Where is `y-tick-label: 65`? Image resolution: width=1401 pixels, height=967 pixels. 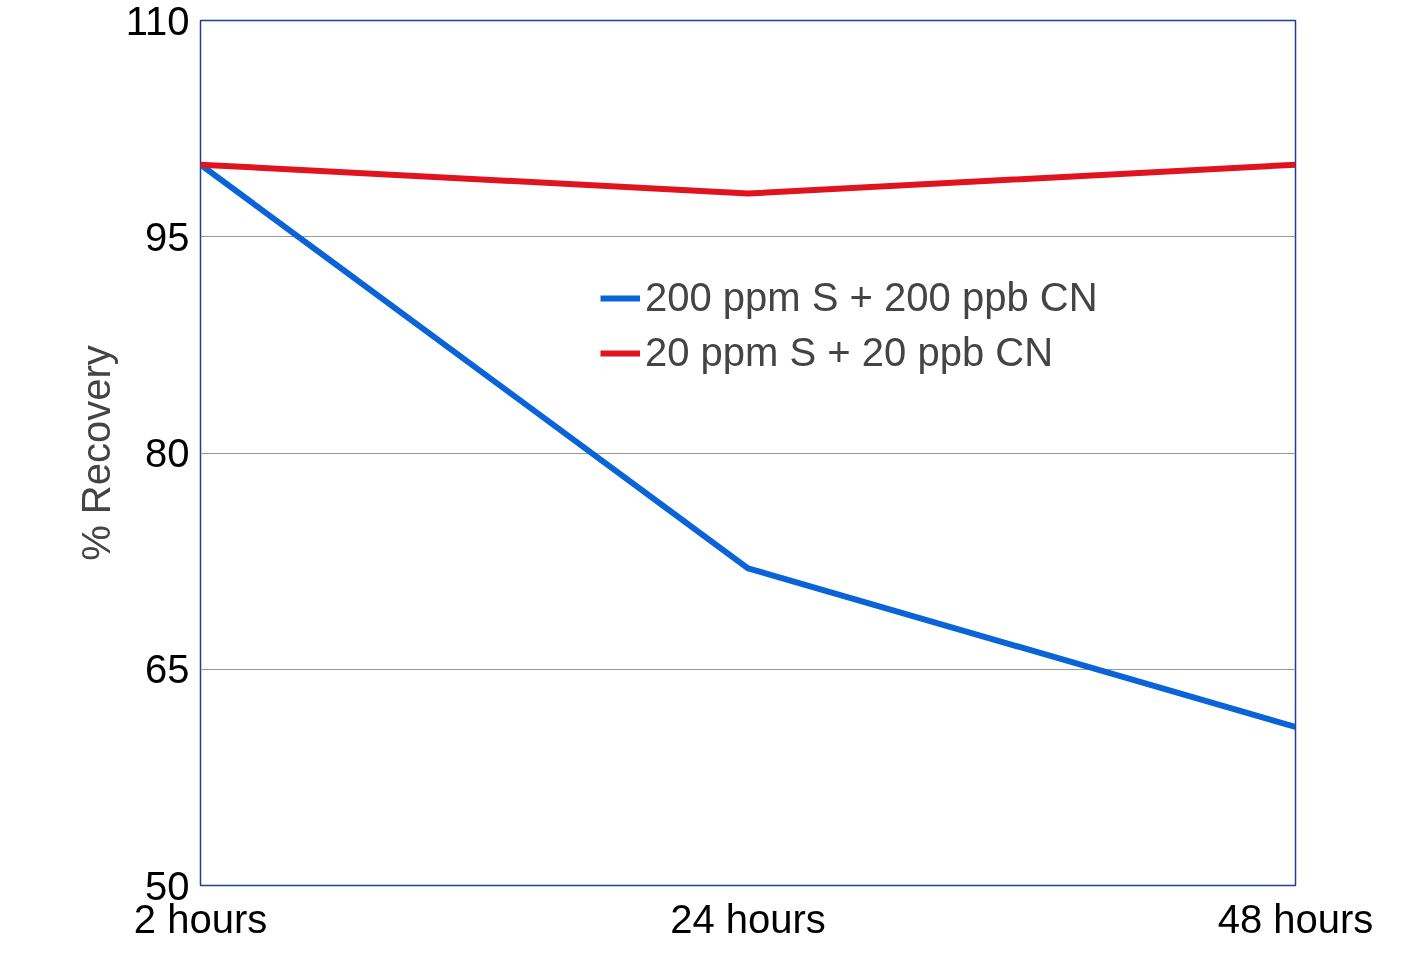
y-tick-label: 65 is located at coordinates (167, 669).